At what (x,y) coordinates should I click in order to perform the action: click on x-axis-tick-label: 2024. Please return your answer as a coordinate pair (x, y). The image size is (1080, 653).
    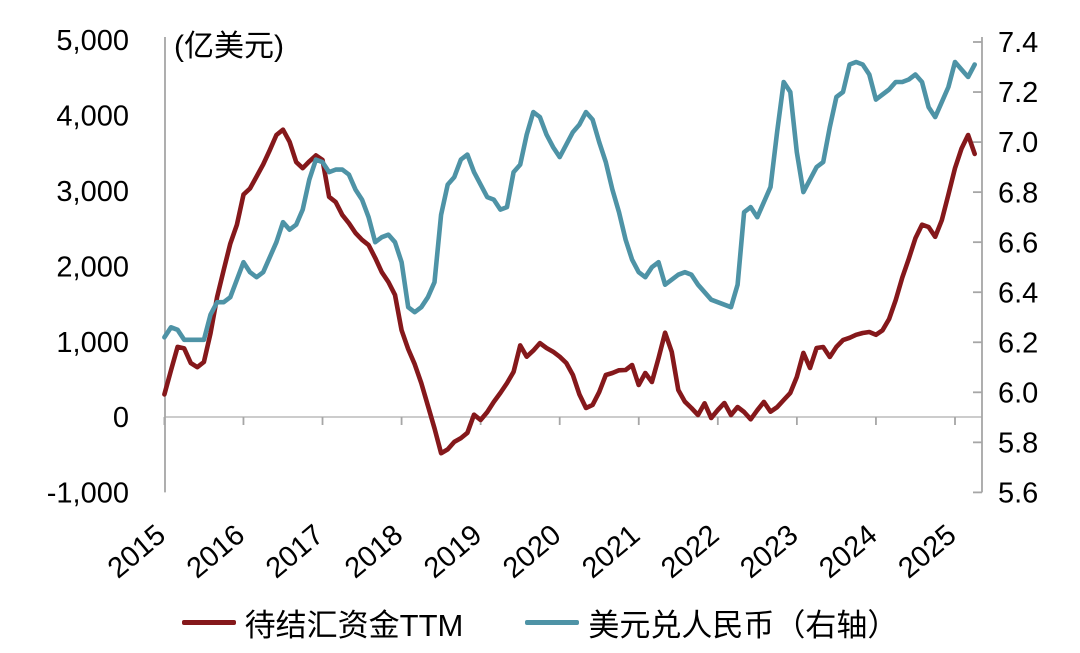
    Looking at the image, I should click on (848, 552).